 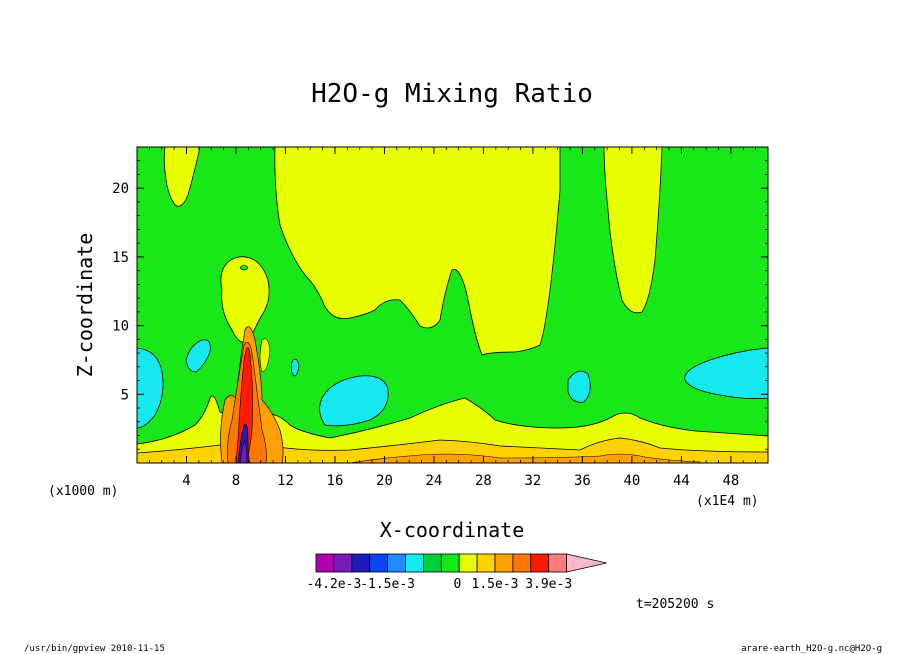 What do you see at coordinates (548, 584) in the screenshot?
I see `colorbar-label: 3.9e-3` at bounding box center [548, 584].